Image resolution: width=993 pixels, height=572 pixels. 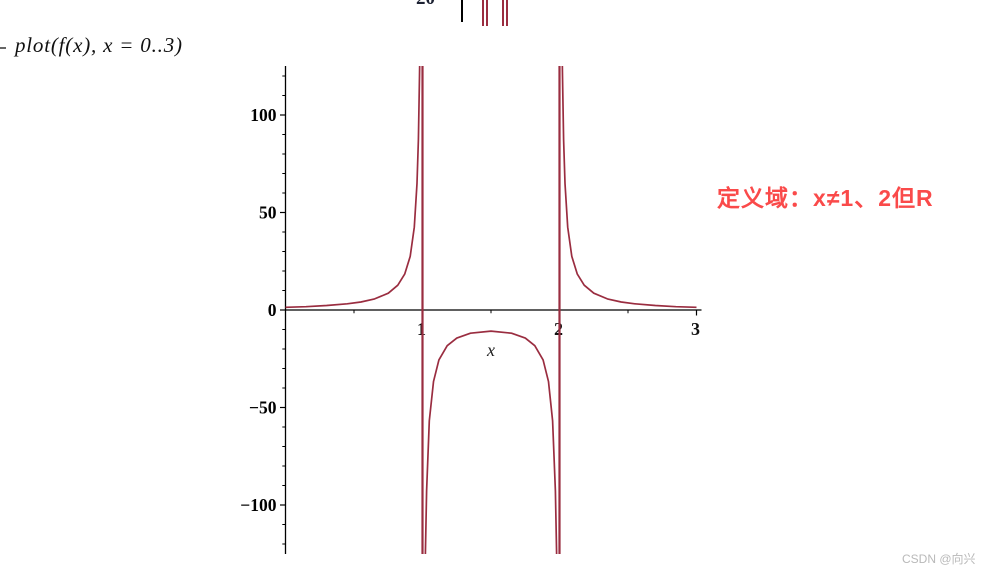 What do you see at coordinates (425, 5) in the screenshot?
I see `previous-plot-tick-label: 20` at bounding box center [425, 5].